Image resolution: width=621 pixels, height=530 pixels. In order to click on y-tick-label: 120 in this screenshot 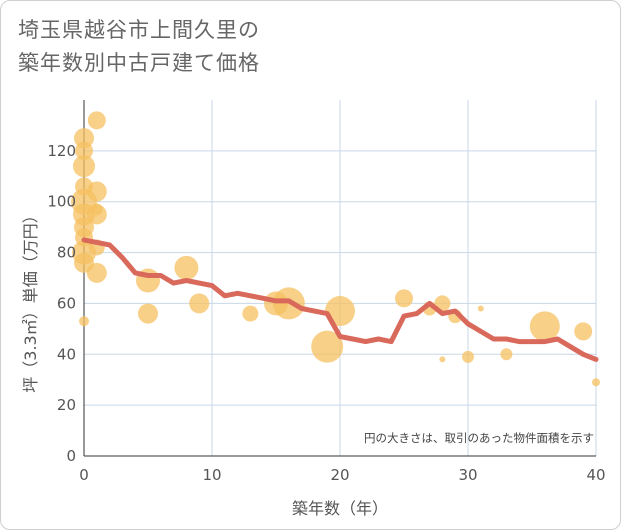, I will do `click(61, 151)`.